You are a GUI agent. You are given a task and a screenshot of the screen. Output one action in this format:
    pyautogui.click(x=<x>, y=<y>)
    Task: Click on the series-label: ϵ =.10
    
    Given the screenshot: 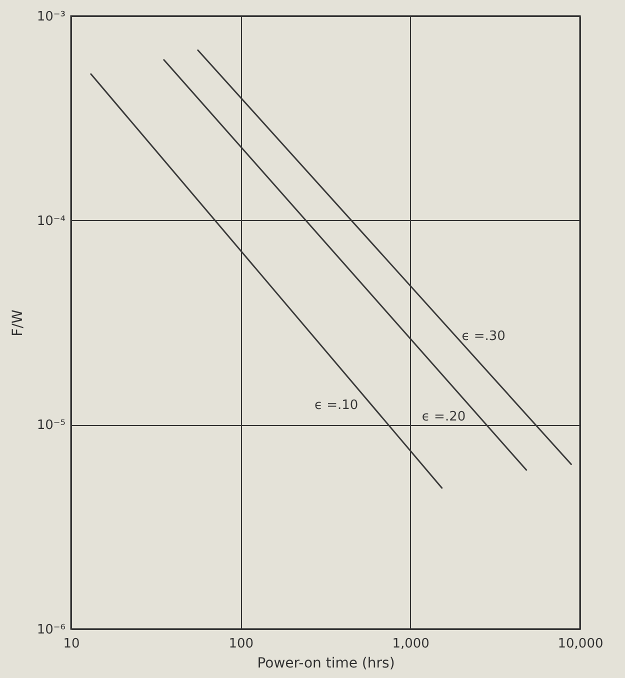 What is the action you would take?
    pyautogui.click(x=336, y=406)
    